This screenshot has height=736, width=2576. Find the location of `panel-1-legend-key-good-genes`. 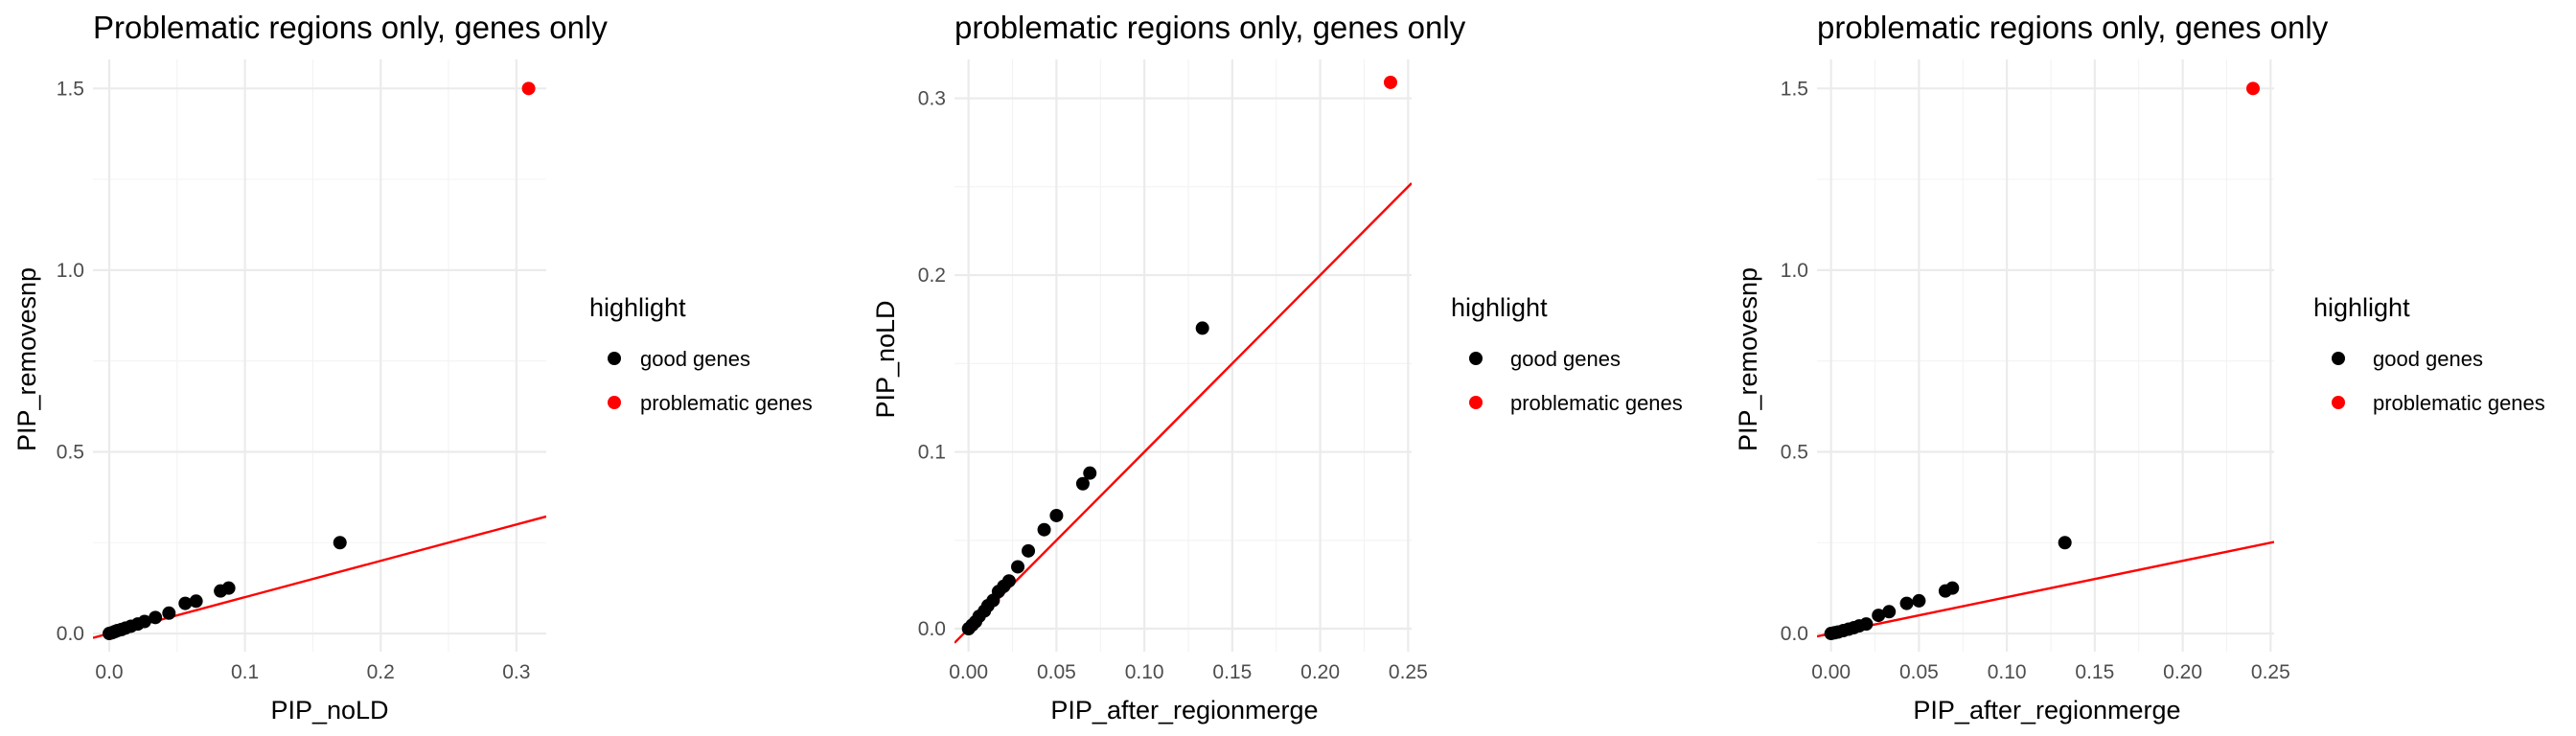

panel-1-legend-key-good-genes is located at coordinates (614, 358).